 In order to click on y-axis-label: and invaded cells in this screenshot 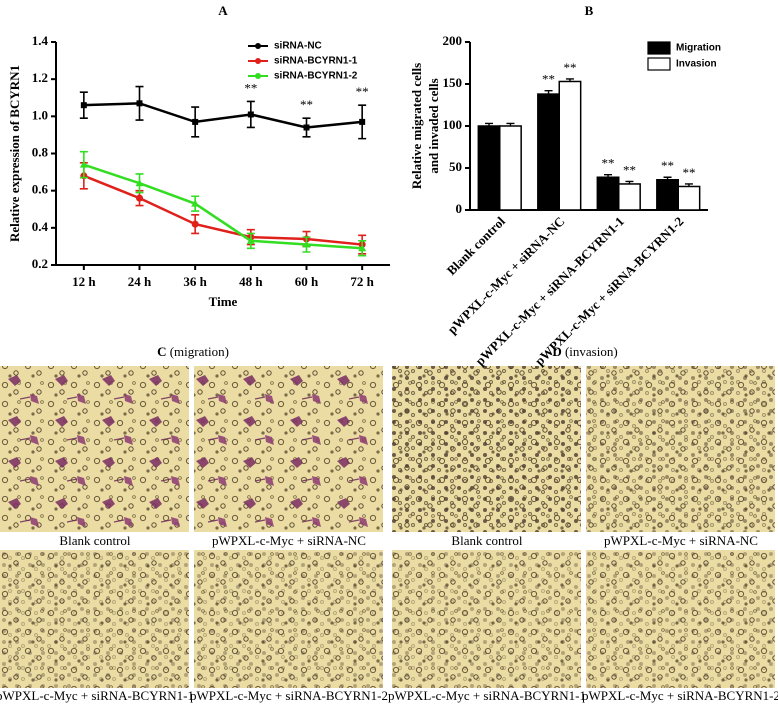, I will do `click(433, 125)`.